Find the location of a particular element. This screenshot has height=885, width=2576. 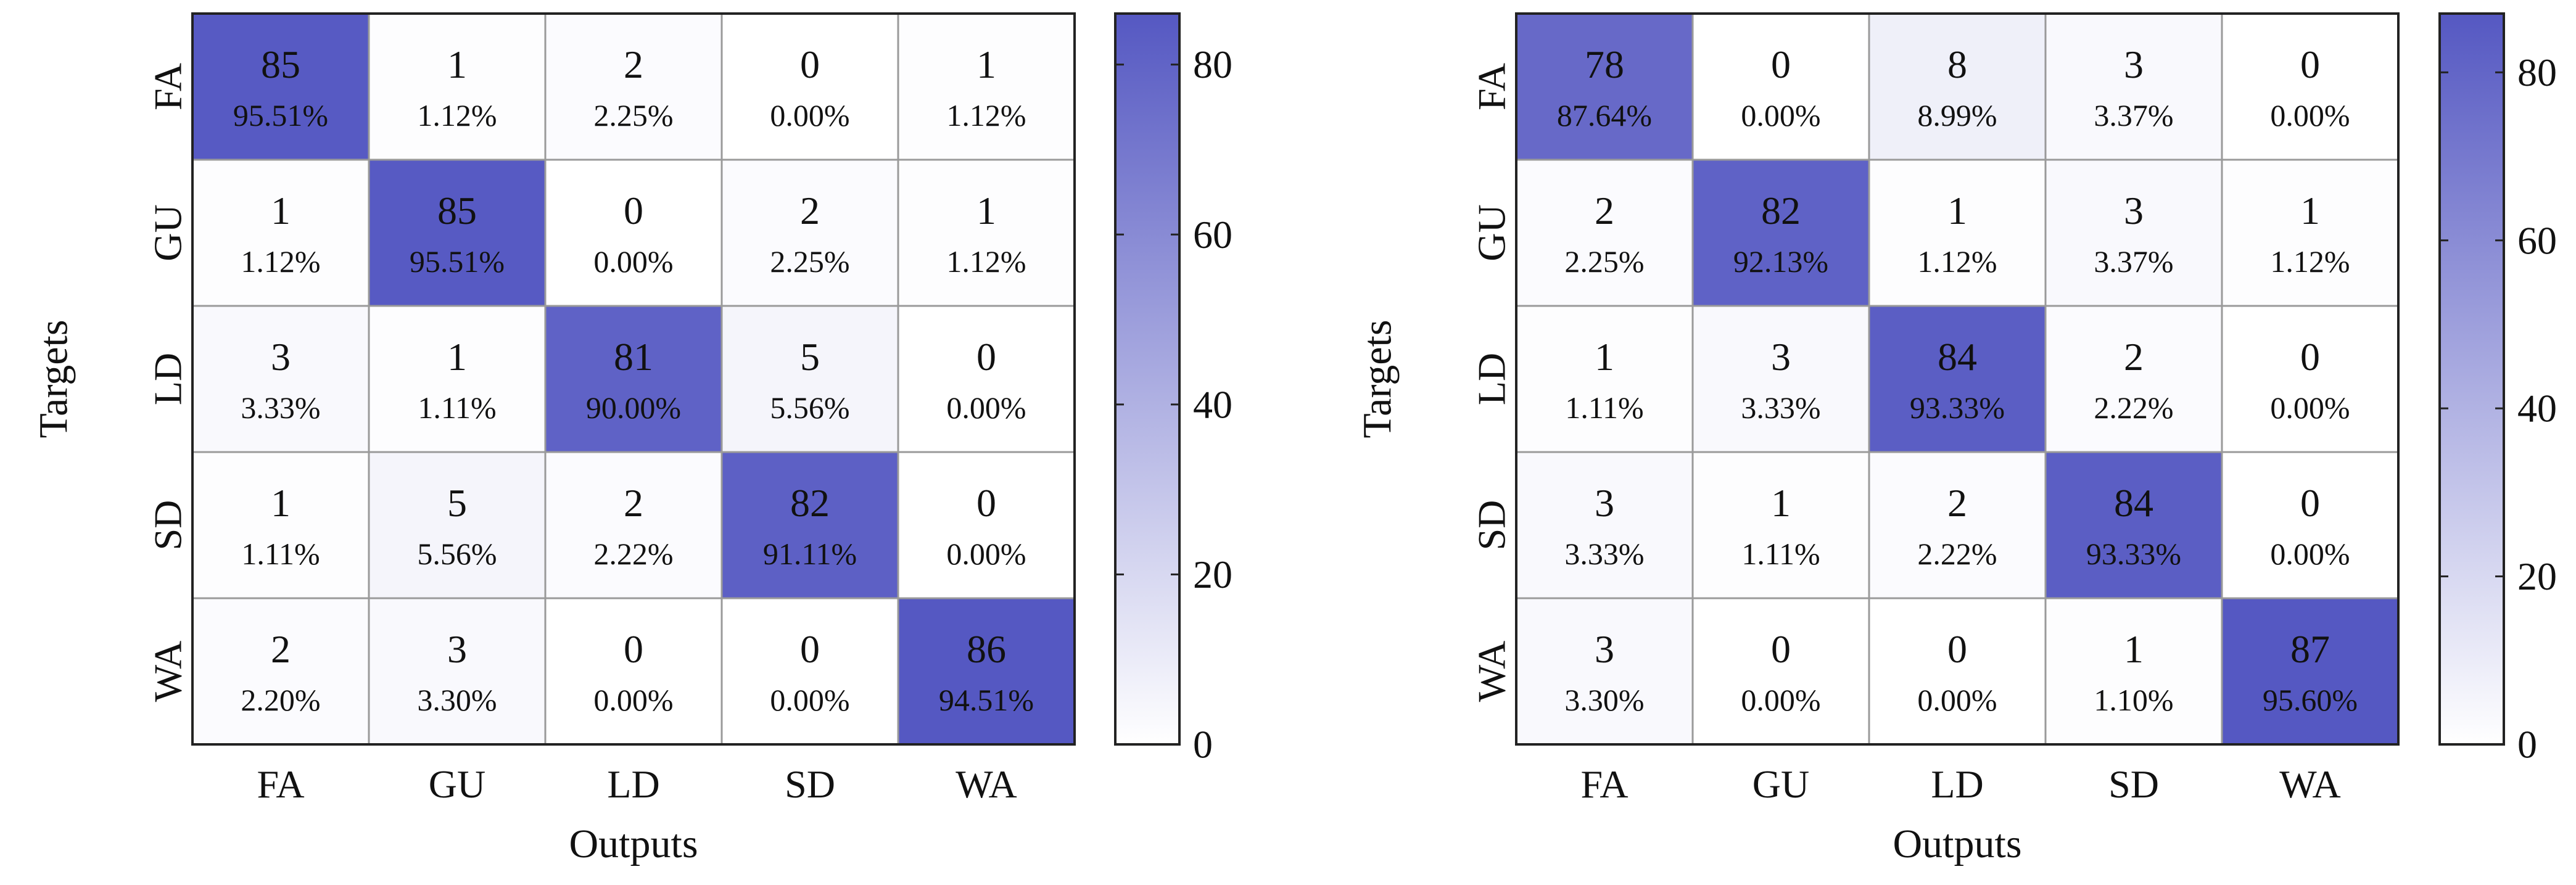

cell-percent-label: 95.51% is located at coordinates (458, 261).